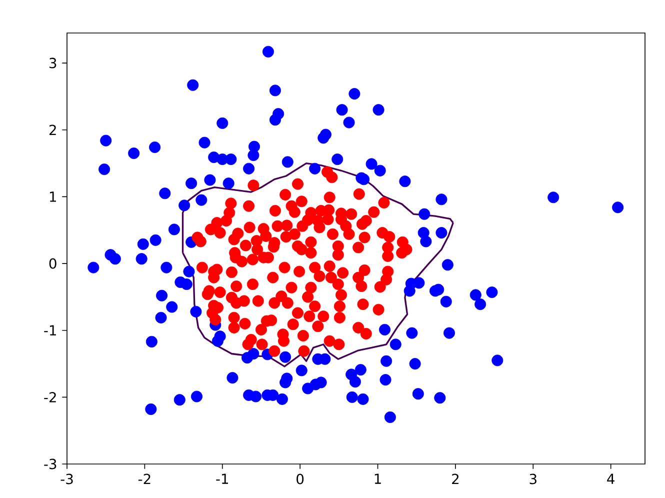 The width and height of the screenshot is (665, 498). What do you see at coordinates (50, 464) in the screenshot?
I see `y-tick-label: -3` at bounding box center [50, 464].